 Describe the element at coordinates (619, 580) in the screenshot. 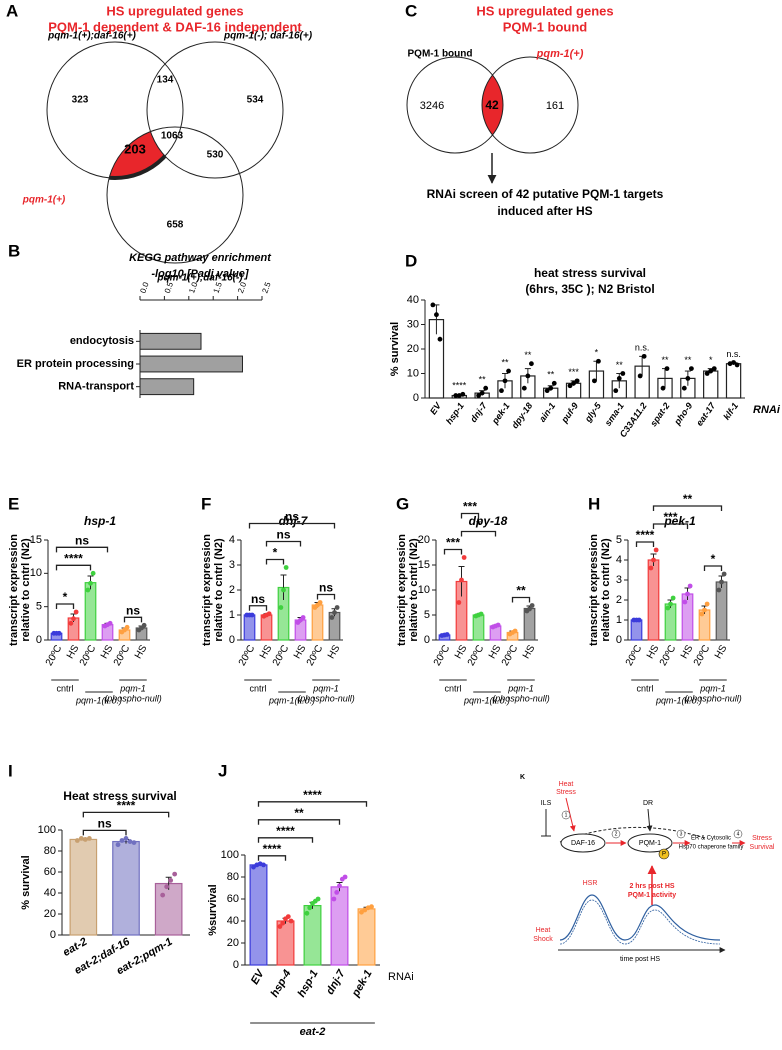

I see `y-tick-label: 3` at that location.